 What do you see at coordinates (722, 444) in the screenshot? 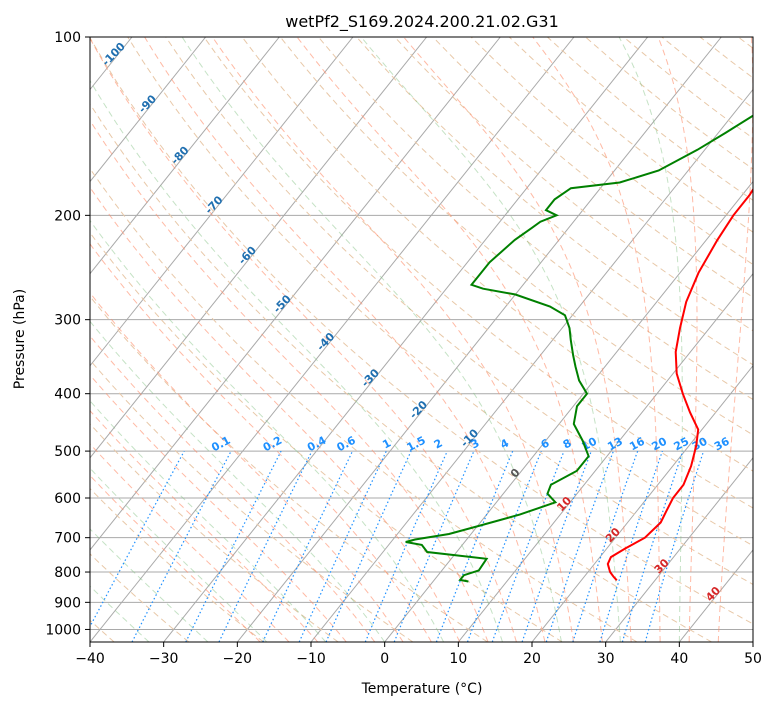
I see `mixing-ratio-label: 36` at bounding box center [722, 444].